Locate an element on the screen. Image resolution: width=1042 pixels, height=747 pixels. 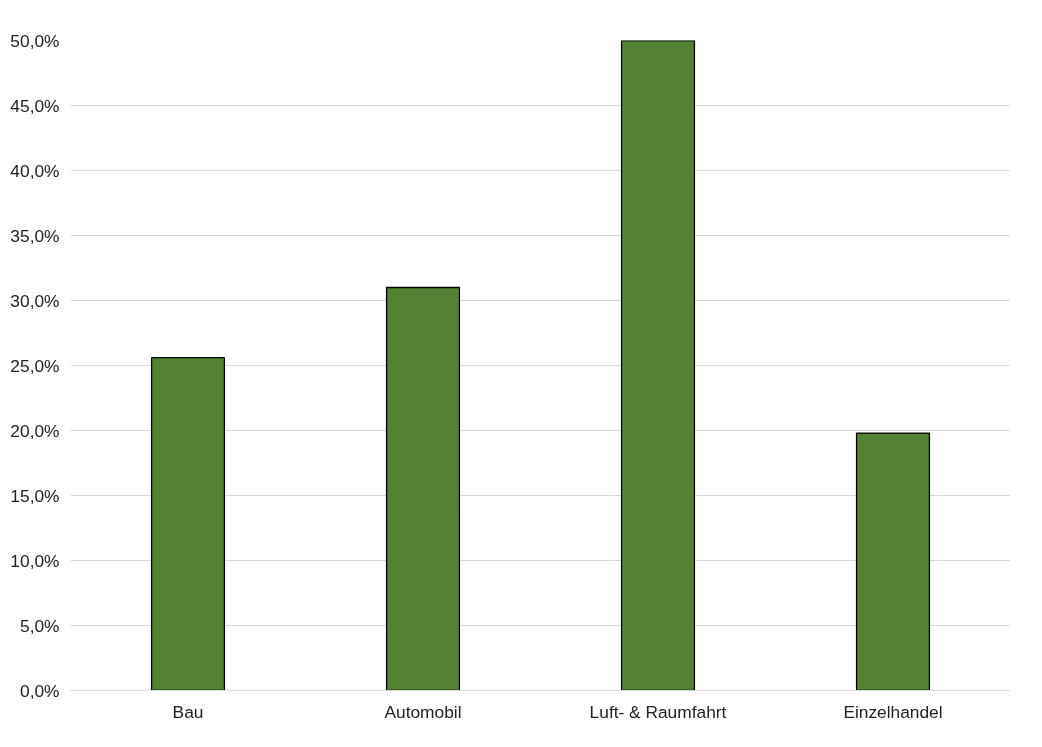
x-tick-label: Automobil is located at coordinates (423, 711).